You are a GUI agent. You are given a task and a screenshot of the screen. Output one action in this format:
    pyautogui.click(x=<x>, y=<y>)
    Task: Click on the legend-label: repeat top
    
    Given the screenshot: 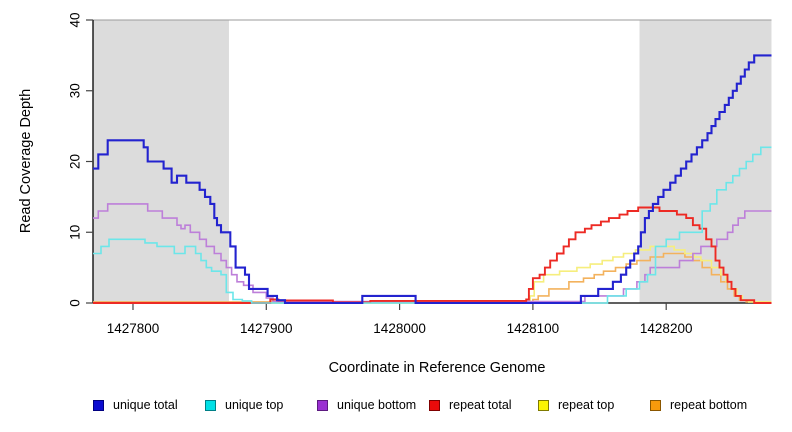 What is the action you would take?
    pyautogui.click(x=586, y=405)
    